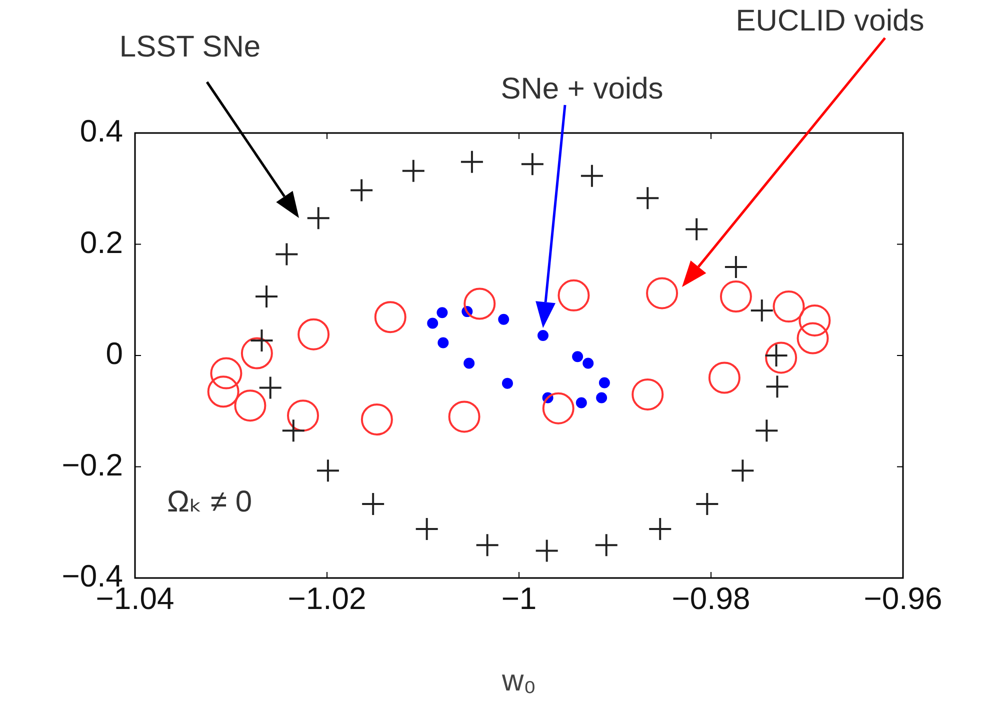 Image resolution: width=989 pixels, height=704 pixels. What do you see at coordinates (903, 598) in the screenshot?
I see `x-tick-label: −0.96` at bounding box center [903, 598].